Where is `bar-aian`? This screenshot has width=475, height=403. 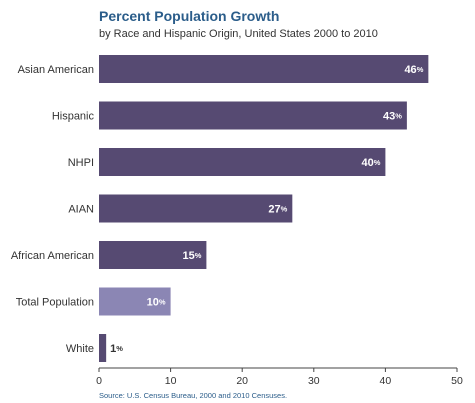
bar-aian is located at coordinates (196, 208).